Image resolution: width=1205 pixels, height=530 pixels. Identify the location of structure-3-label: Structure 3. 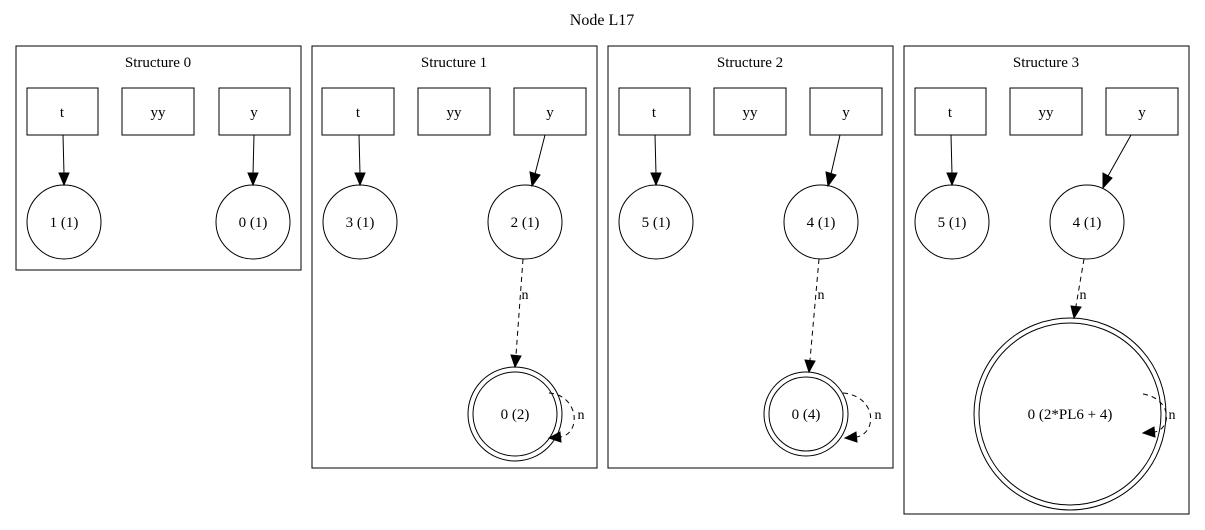
(1046, 63).